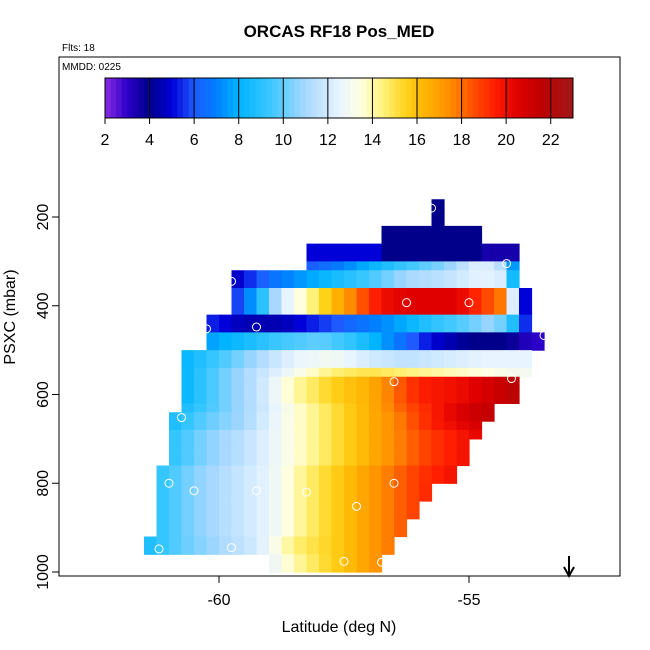  What do you see at coordinates (10, 316) in the screenshot?
I see `y-axis-label: PSXC (mbar)` at bounding box center [10, 316].